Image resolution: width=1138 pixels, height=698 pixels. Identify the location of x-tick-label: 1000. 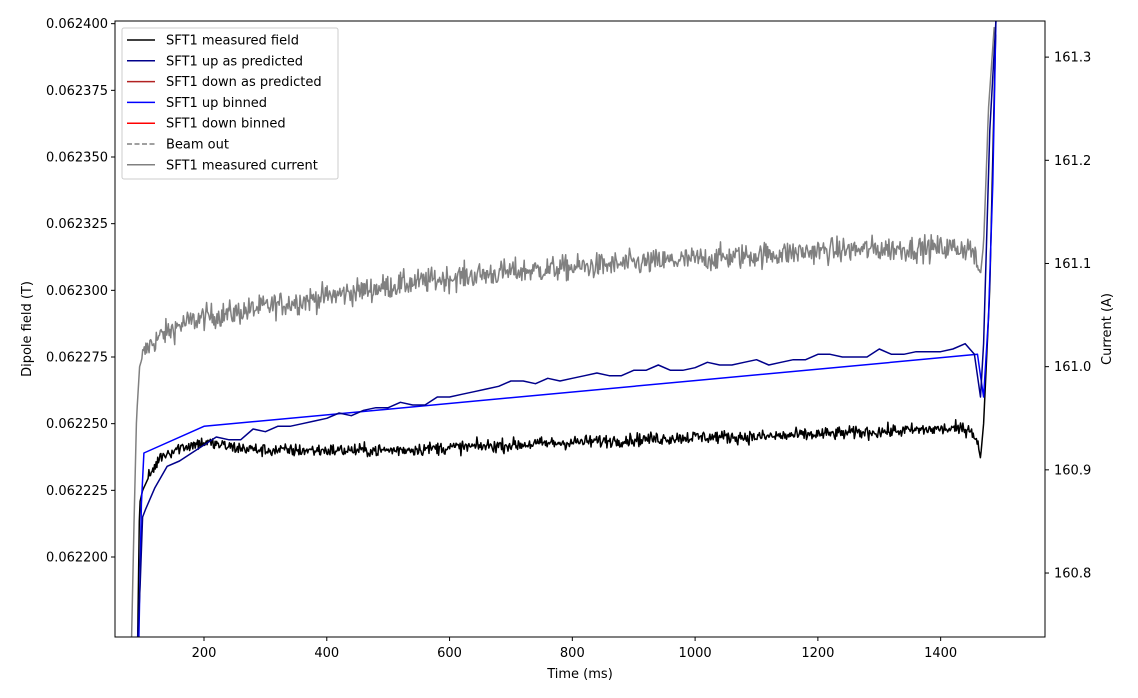
(695, 653).